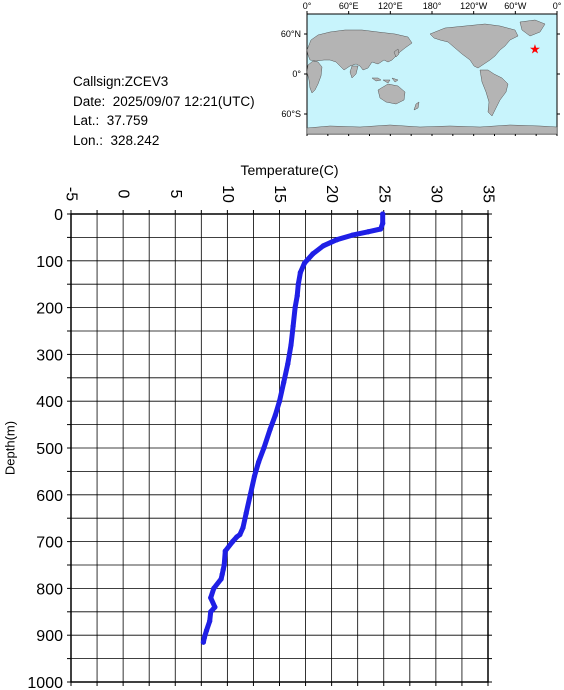 The height and width of the screenshot is (690, 564). I want to click on map-lon-label: 120°E, so click(390, 6).